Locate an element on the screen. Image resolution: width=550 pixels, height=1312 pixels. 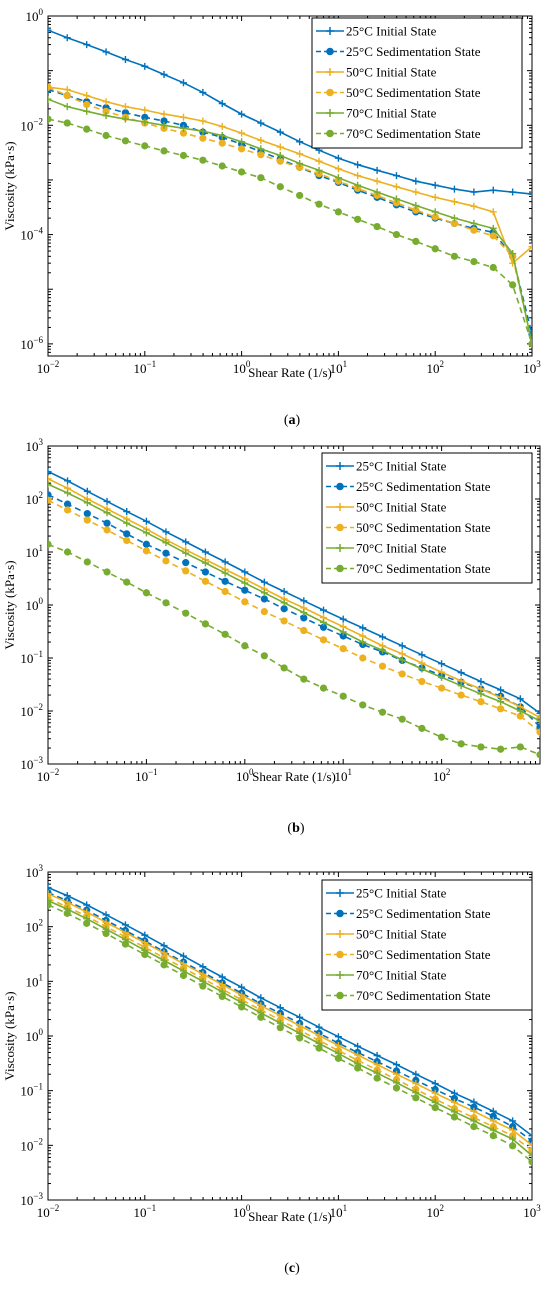
panel-label: (b) is located at coordinates (295, 828).